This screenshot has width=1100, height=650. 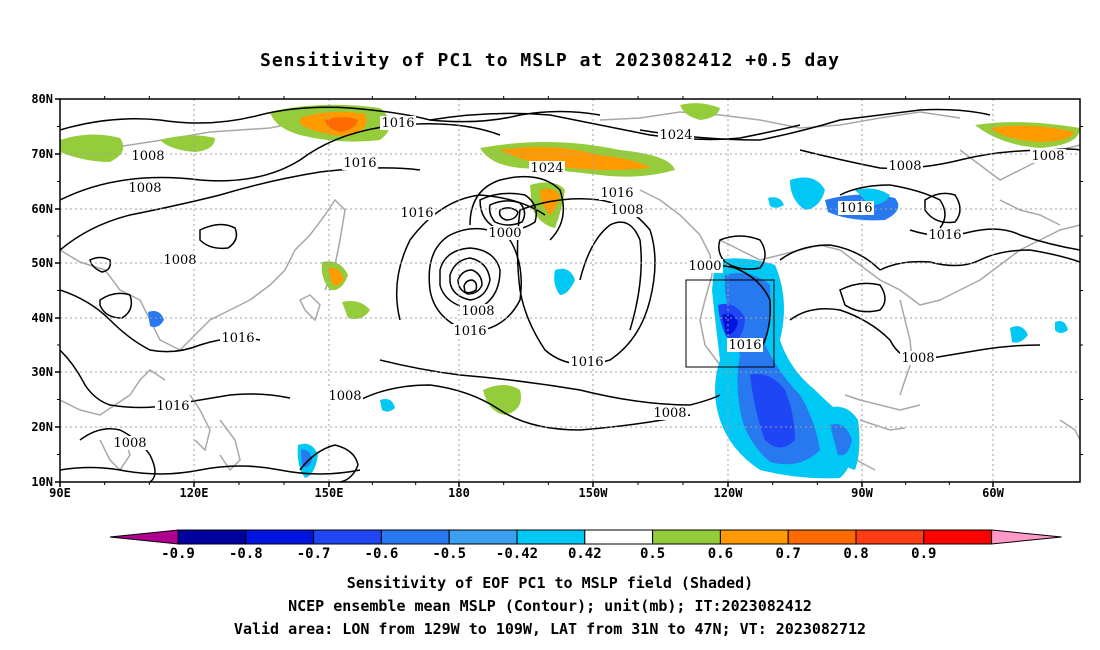 What do you see at coordinates (42, 372) in the screenshot?
I see `lat-label: 30N` at bounding box center [42, 372].